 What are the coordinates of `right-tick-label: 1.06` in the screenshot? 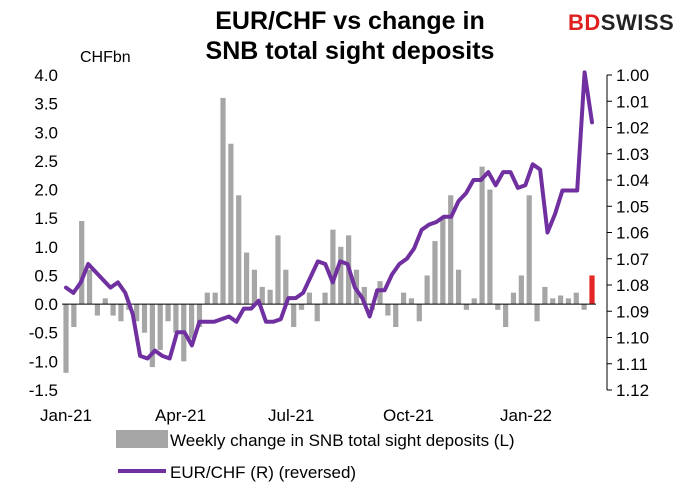 It's located at (632, 233).